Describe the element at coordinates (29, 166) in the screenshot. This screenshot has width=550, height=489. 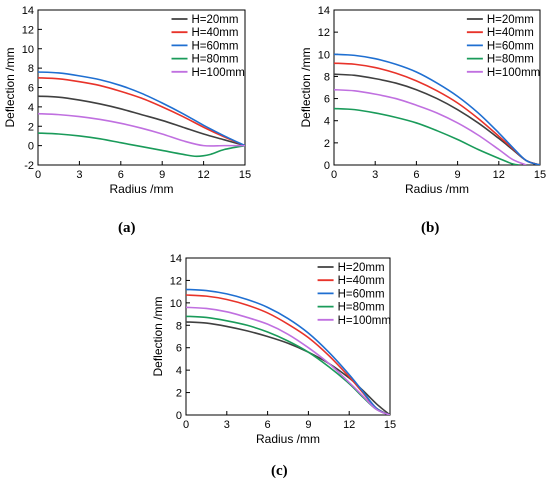
I see `y-tick-label: -2` at that location.